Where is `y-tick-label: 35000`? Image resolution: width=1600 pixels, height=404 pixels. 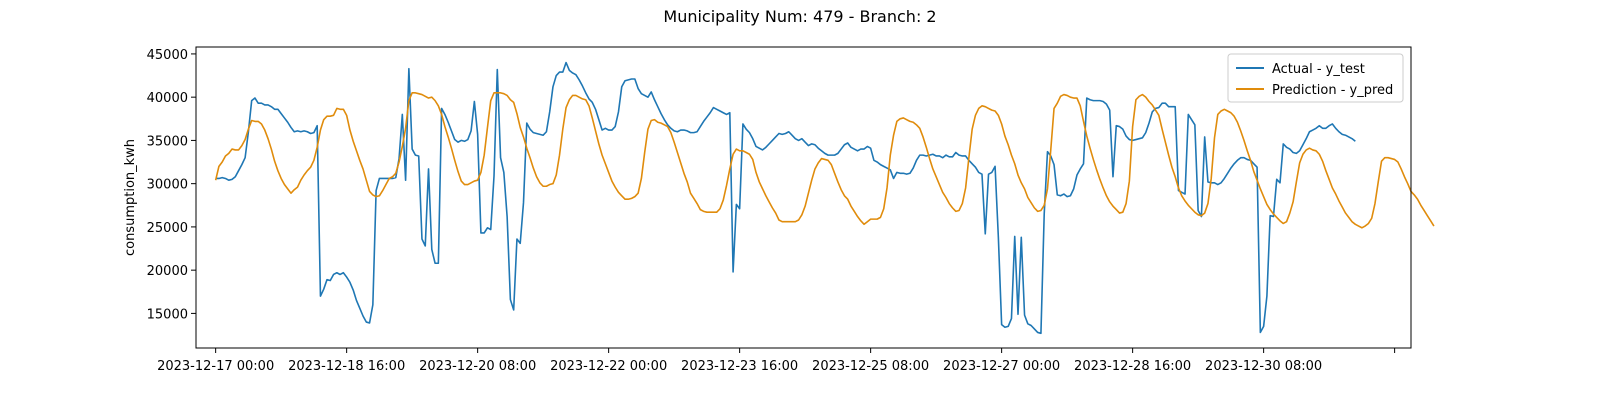
y-tick-label: 35000 is located at coordinates (167, 141).